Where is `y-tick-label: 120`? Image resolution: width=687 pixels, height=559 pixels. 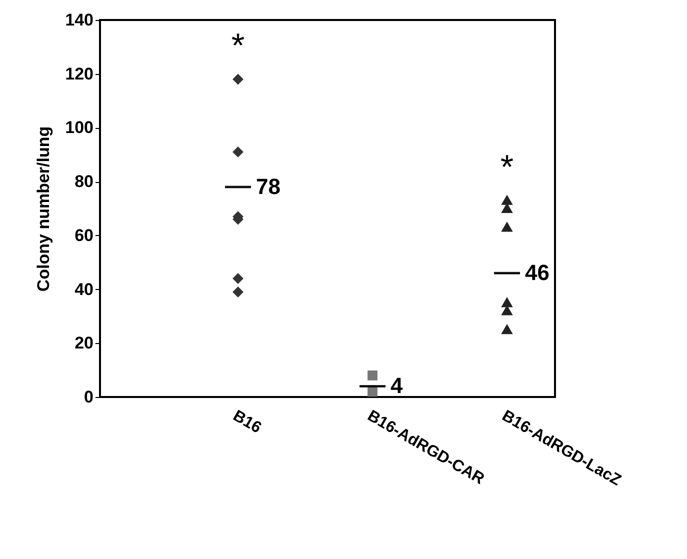
y-tick-label: 120 is located at coordinates (79, 74).